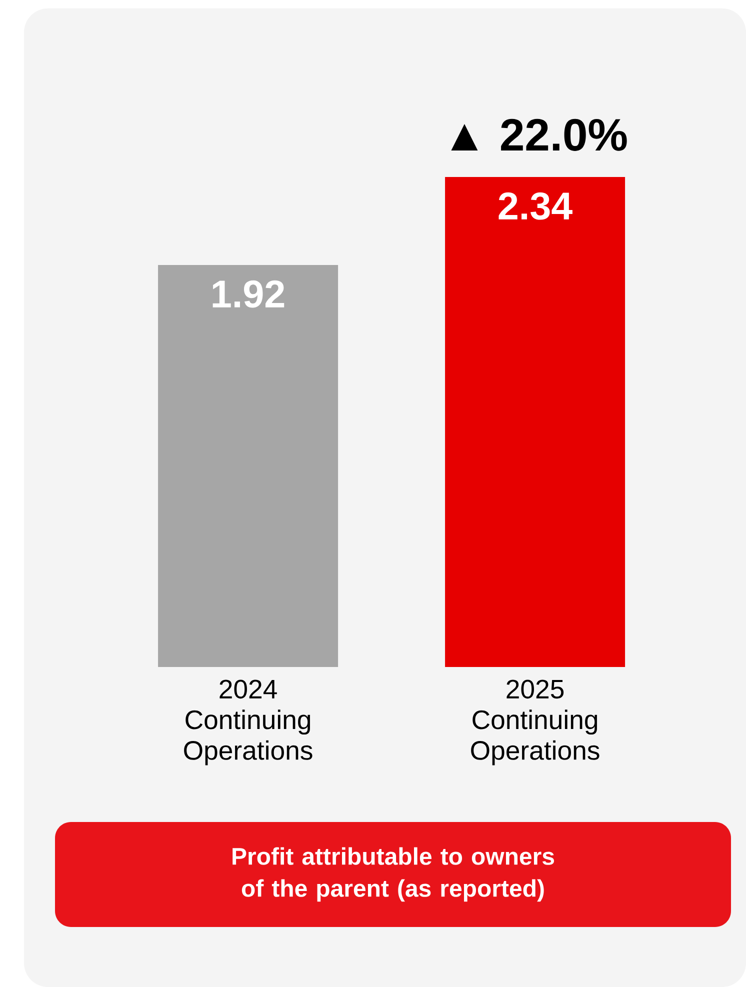 The width and height of the screenshot is (746, 987). Describe the element at coordinates (539, 134) in the screenshot. I see `text: ▲ 22.0%` at that location.